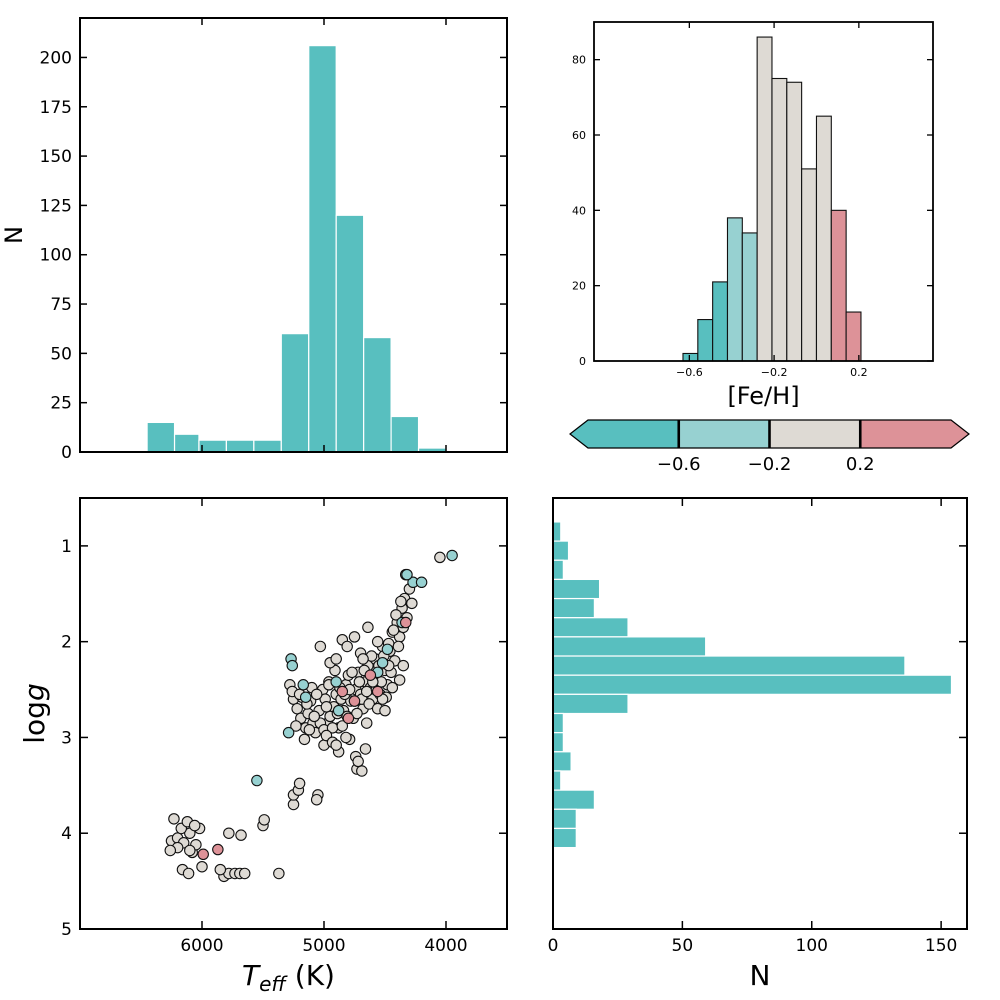 The image size is (1000, 1000). I want to click on logg-hist-x-tick-label: 50, so click(683, 946).